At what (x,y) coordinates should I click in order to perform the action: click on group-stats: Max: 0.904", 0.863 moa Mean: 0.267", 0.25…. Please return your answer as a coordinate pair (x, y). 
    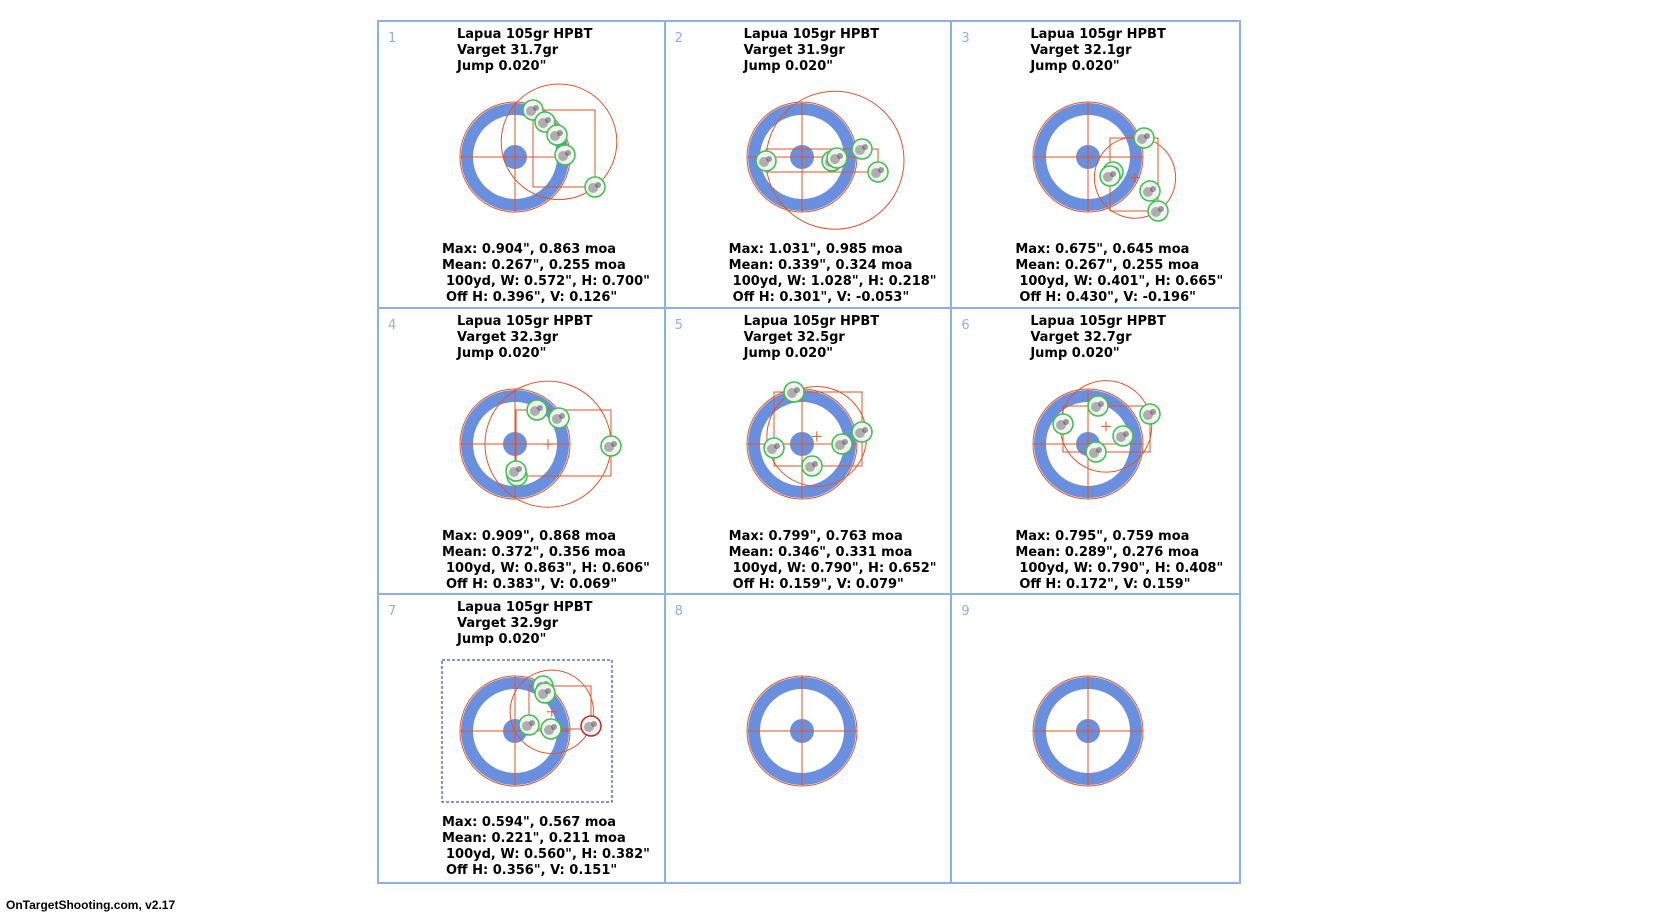
    Looking at the image, I should click on (546, 274).